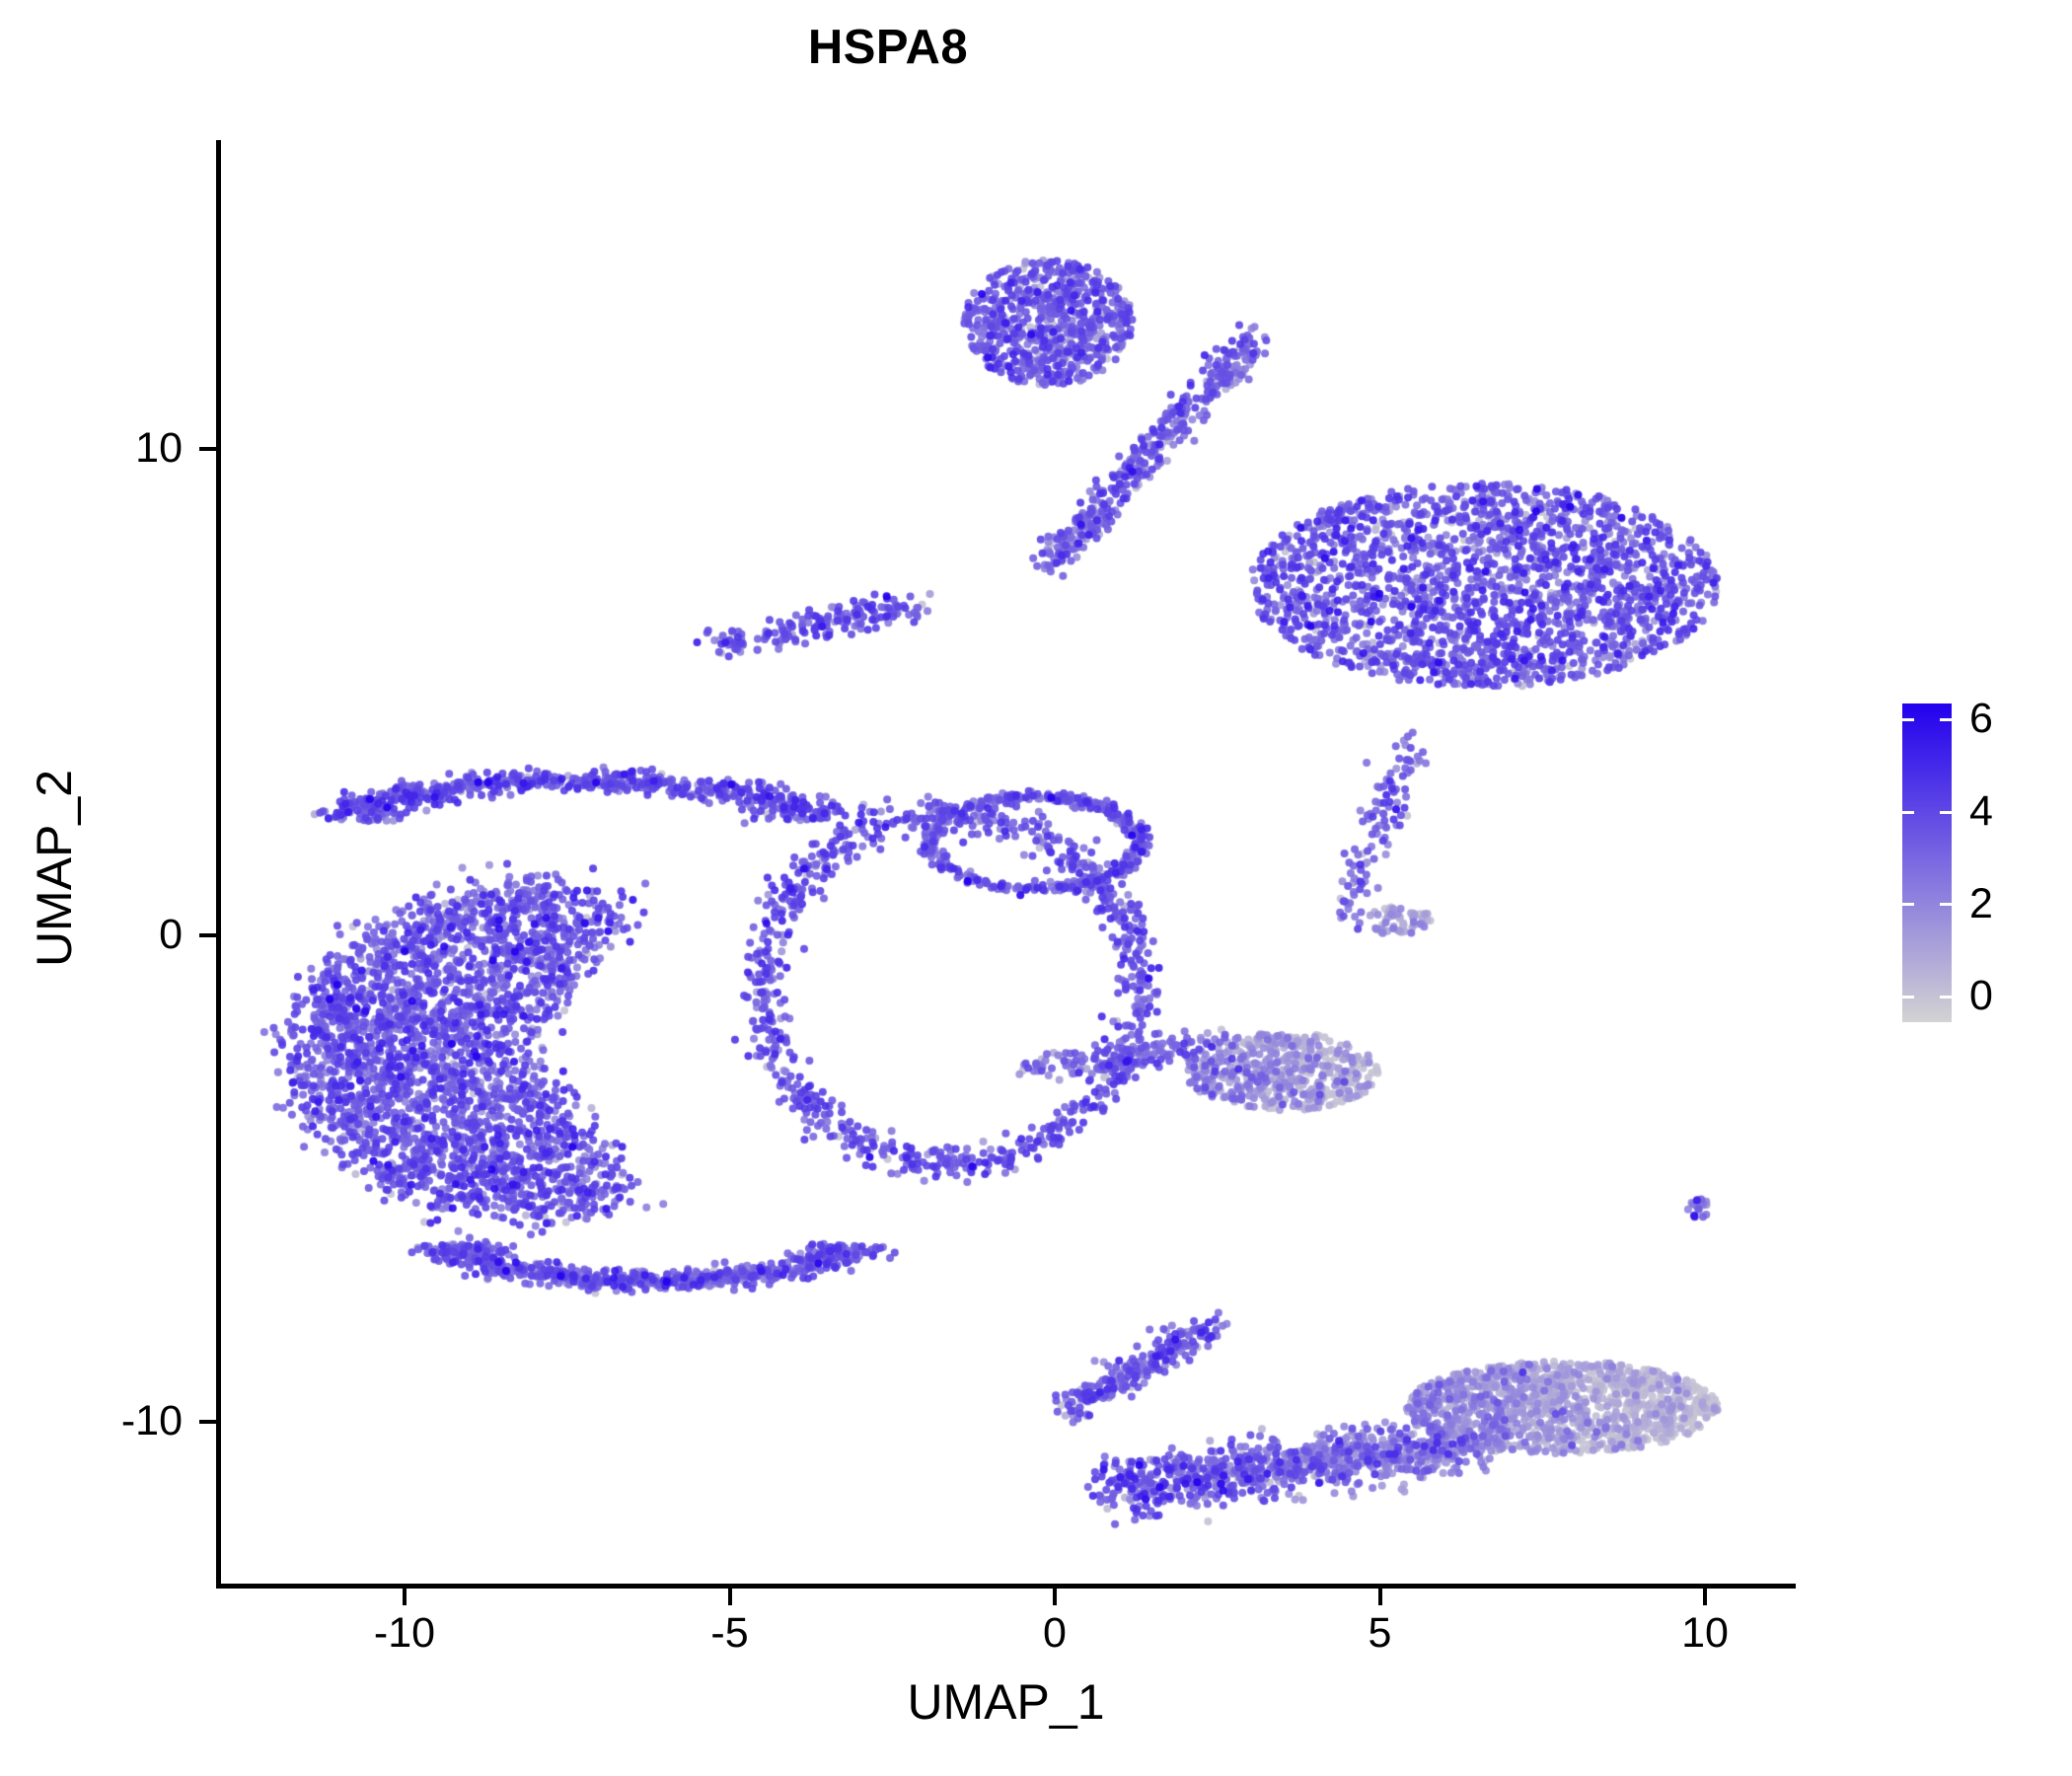 The image size is (2072, 1776). Describe the element at coordinates (1006, 1702) in the screenshot. I see `x-axis-title: UMAP_1` at that location.